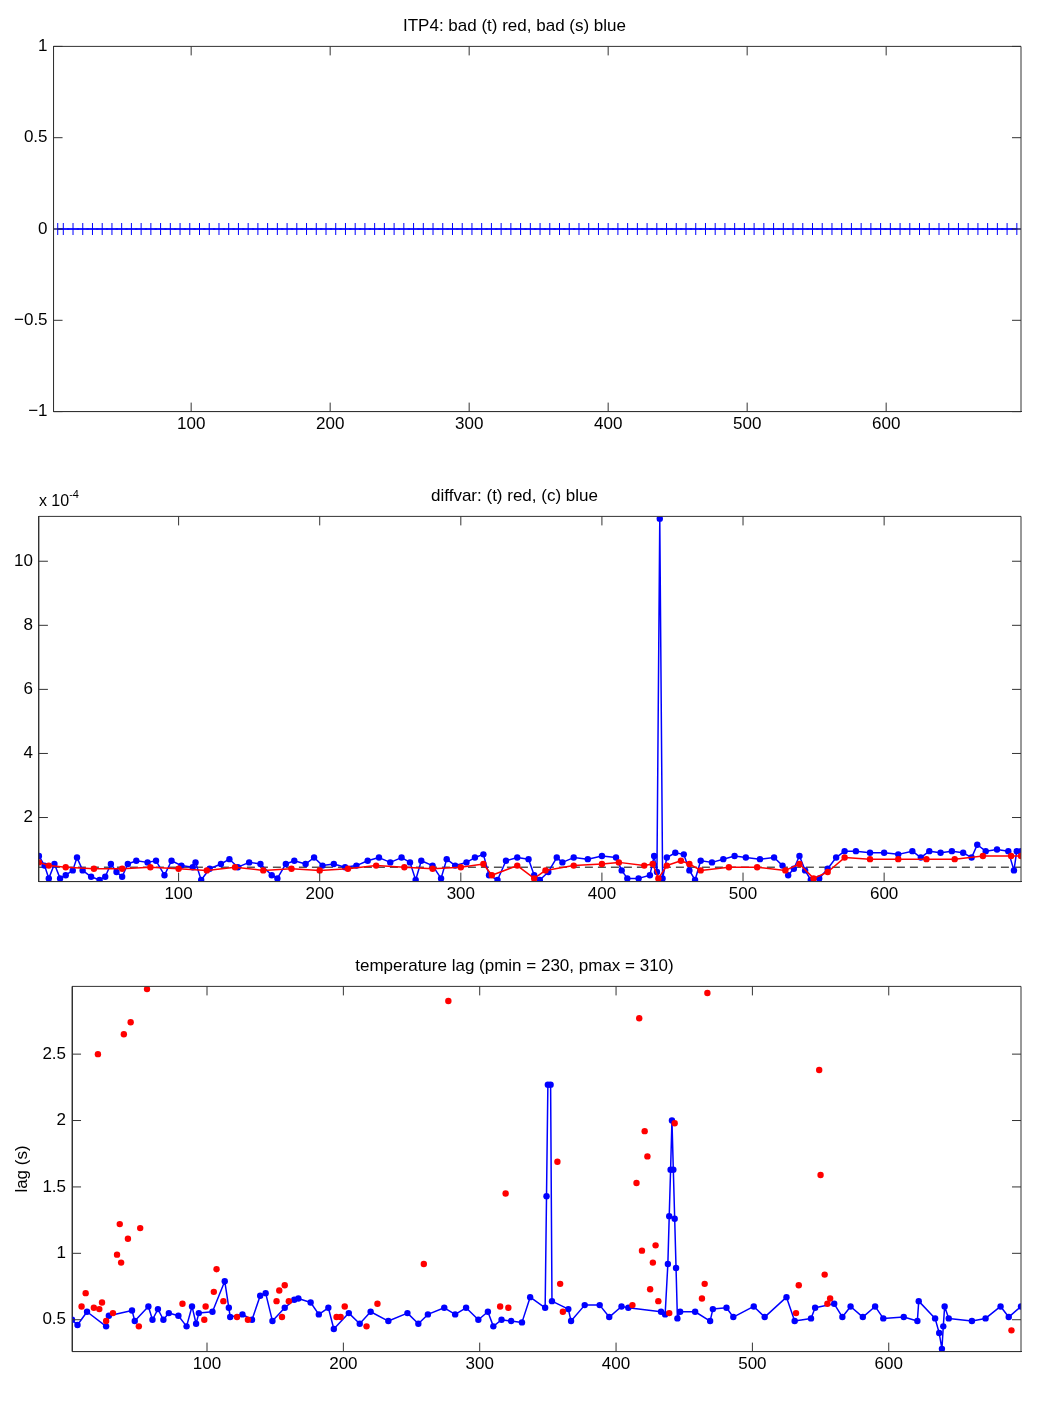 The height and width of the screenshot is (1405, 1037). What do you see at coordinates (21, 1169) in the screenshot?
I see `y-axis-title: lag (s)` at bounding box center [21, 1169].